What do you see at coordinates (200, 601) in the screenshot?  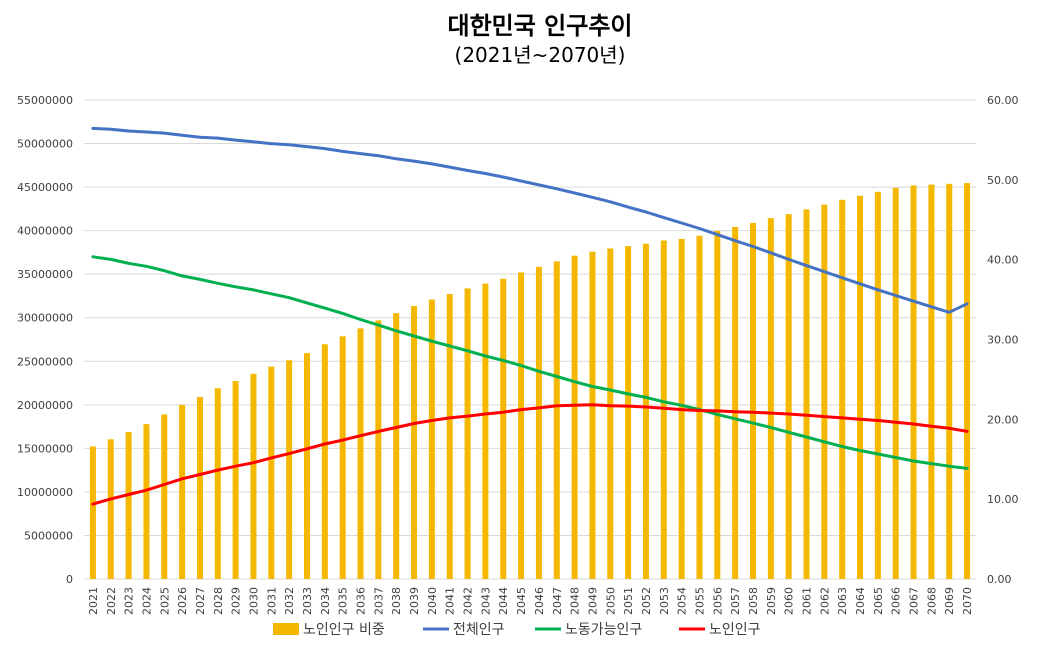 I see `x-tick-label: 2027` at bounding box center [200, 601].